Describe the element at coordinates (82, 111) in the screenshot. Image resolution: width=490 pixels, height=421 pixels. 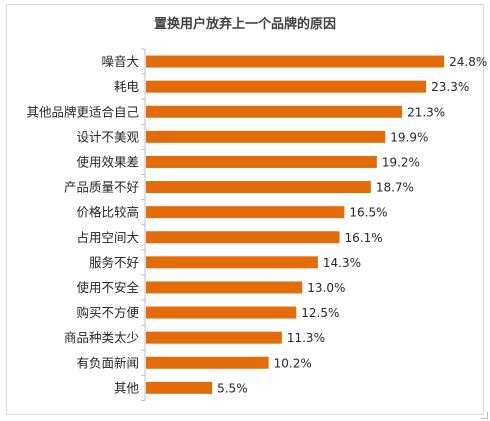
I see `category-label: 其他品牌更适合自己` at that location.